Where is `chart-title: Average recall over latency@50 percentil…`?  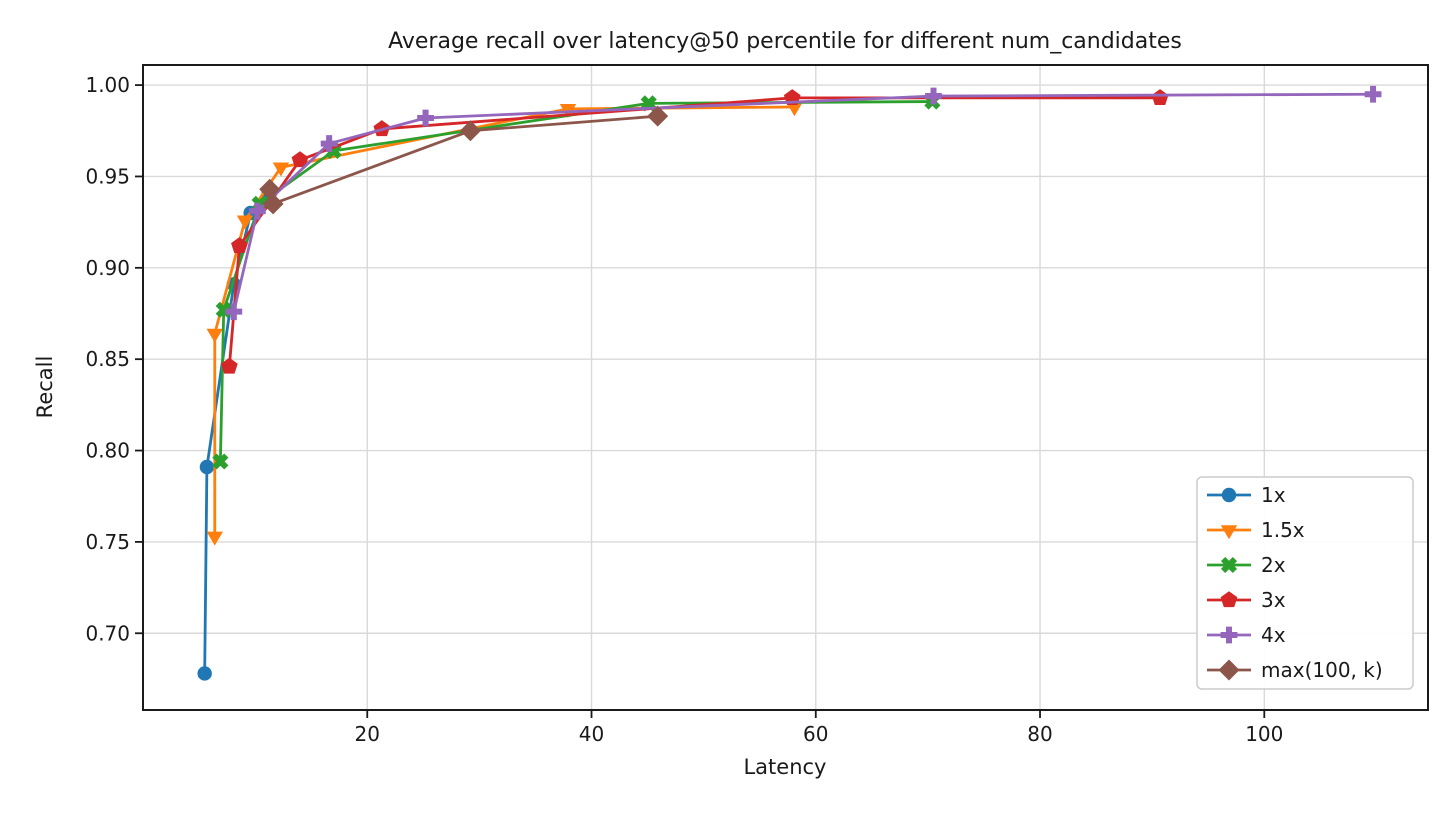
chart-title: Average recall over latency@50 percentil… is located at coordinates (785, 41).